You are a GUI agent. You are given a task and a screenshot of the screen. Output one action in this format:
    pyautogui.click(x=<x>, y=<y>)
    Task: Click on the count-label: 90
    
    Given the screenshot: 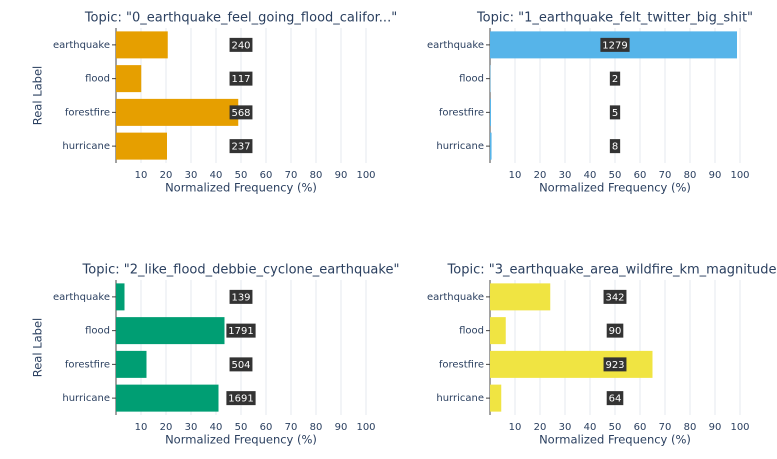 What is the action you would take?
    pyautogui.click(x=615, y=331)
    